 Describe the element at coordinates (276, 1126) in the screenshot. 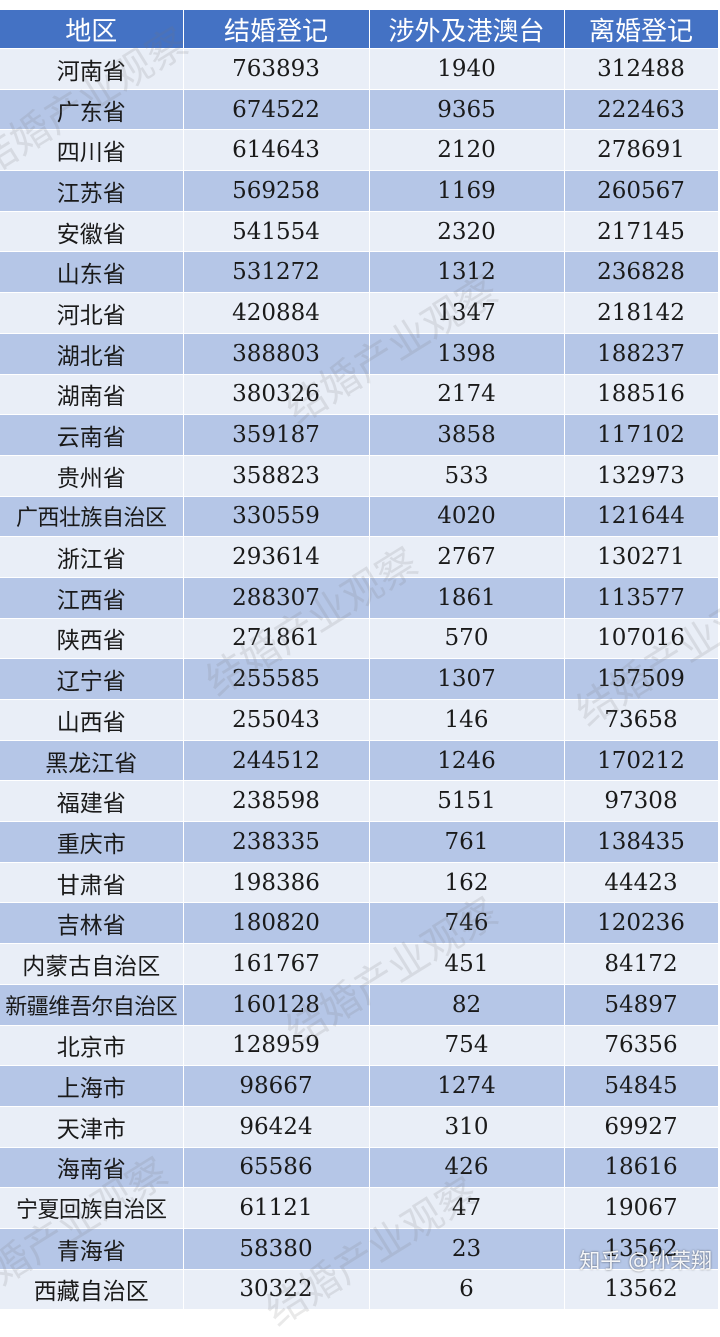

I see `cell-marriage-count: 96424` at that location.